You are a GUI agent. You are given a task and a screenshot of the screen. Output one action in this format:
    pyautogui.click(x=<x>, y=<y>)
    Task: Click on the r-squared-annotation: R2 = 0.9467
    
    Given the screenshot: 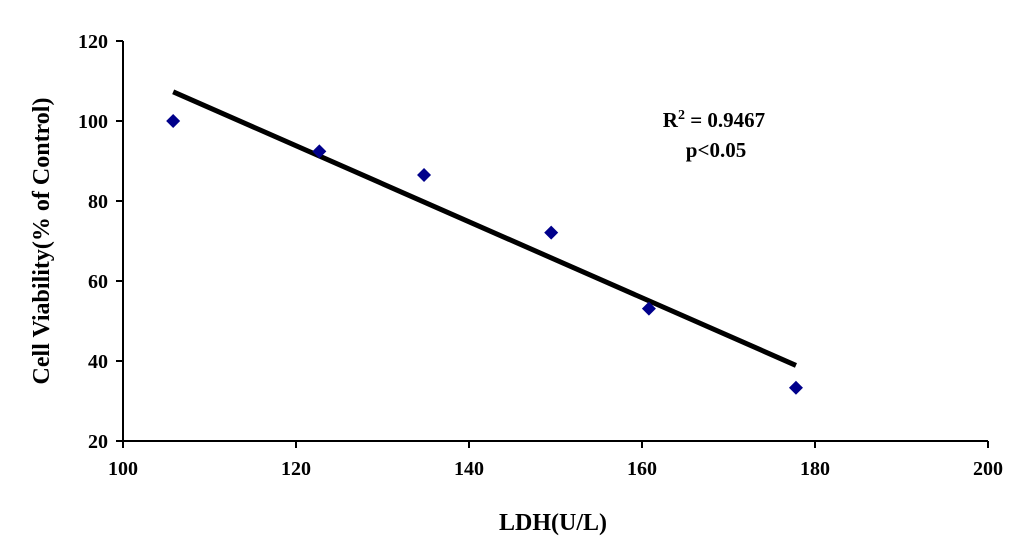 What is the action you would take?
    pyautogui.click(x=714, y=120)
    